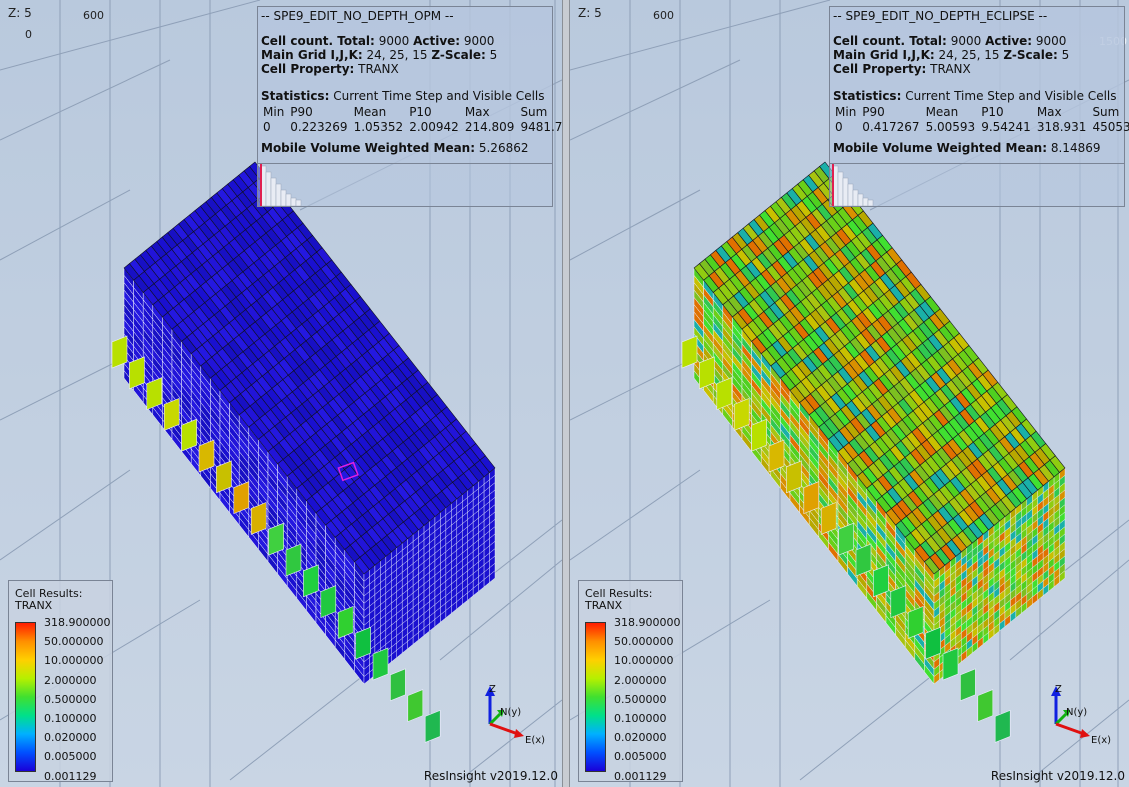 The height and width of the screenshot is (787, 1129). What do you see at coordinates (541, 127) in the screenshot?
I see `stats-value: 9481.71` at bounding box center [541, 127].